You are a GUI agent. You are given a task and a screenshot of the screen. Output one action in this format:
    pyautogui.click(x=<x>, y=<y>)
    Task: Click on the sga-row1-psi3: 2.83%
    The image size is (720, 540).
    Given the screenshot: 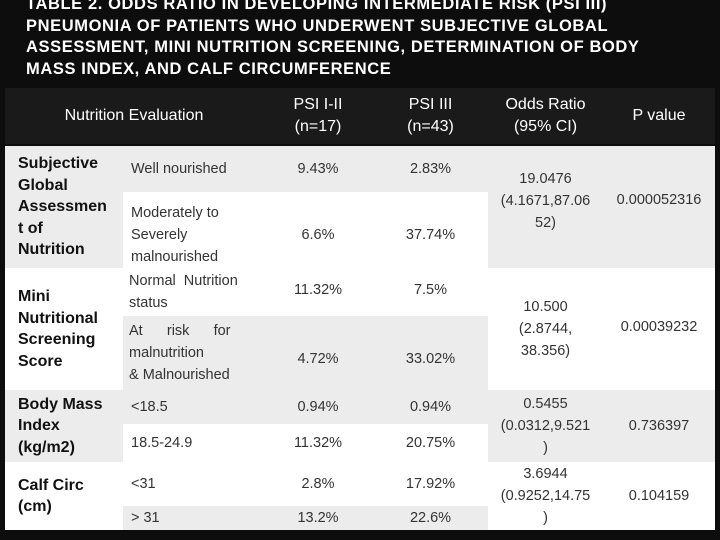 What is the action you would take?
    pyautogui.click(x=430, y=169)
    